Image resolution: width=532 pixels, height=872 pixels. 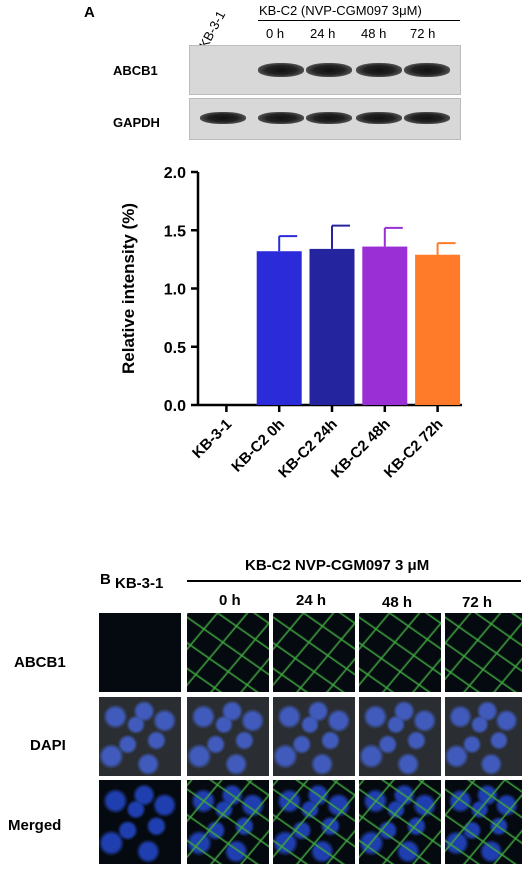 What do you see at coordinates (374, 33) in the screenshot?
I see `lane-label-48h: 48 h` at bounding box center [374, 33].